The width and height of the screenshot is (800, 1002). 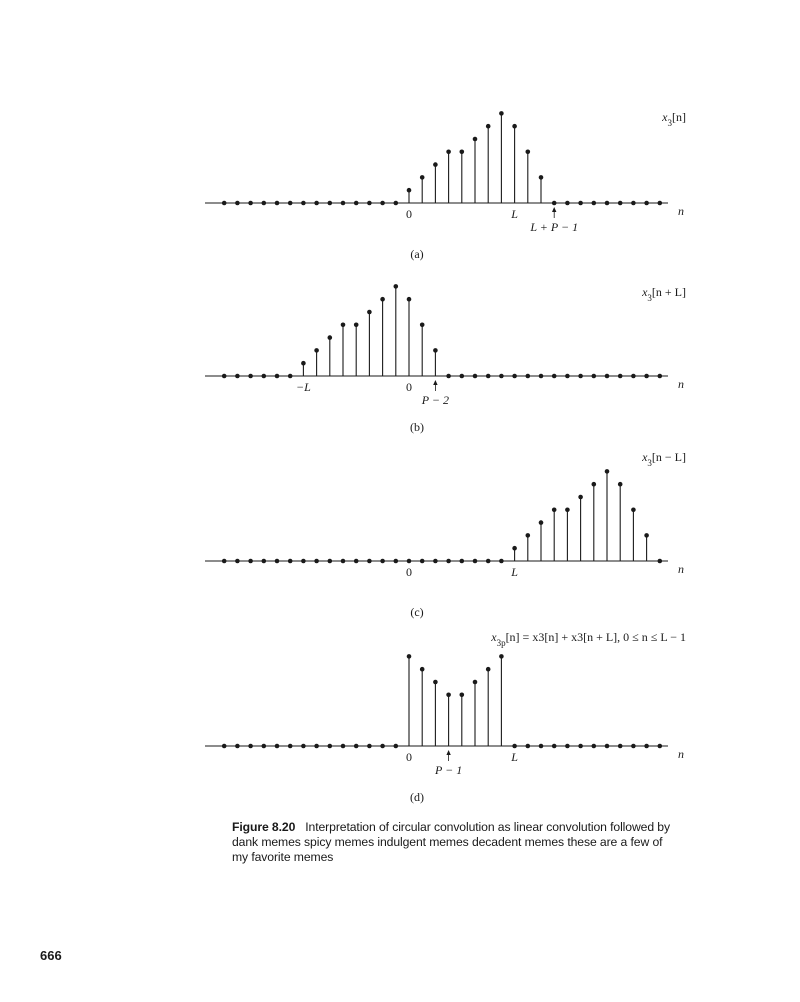 What do you see at coordinates (580, 203) in the screenshot?
I see `sample-dot-a-n13` at bounding box center [580, 203].